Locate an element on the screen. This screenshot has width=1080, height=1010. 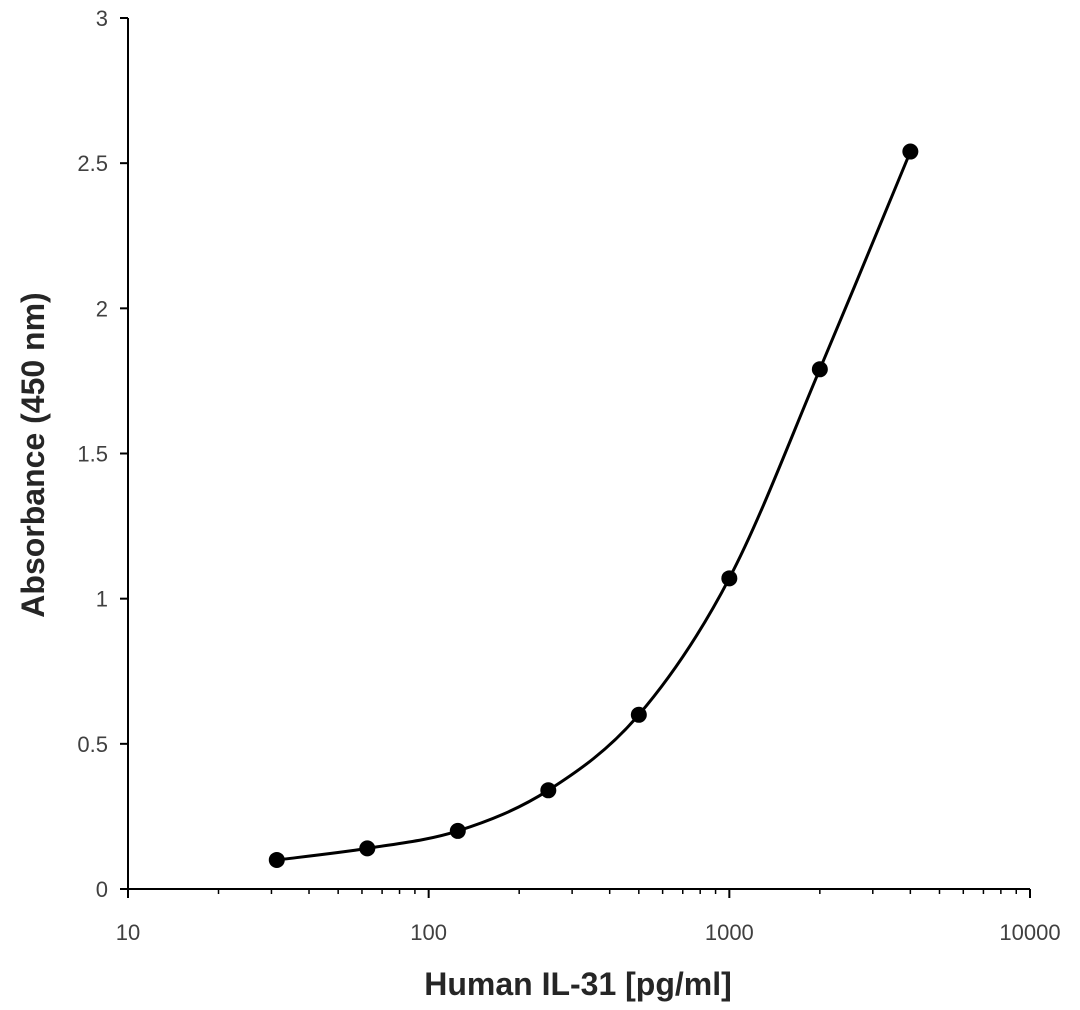
x-tick-label: 10 is located at coordinates (128, 932).